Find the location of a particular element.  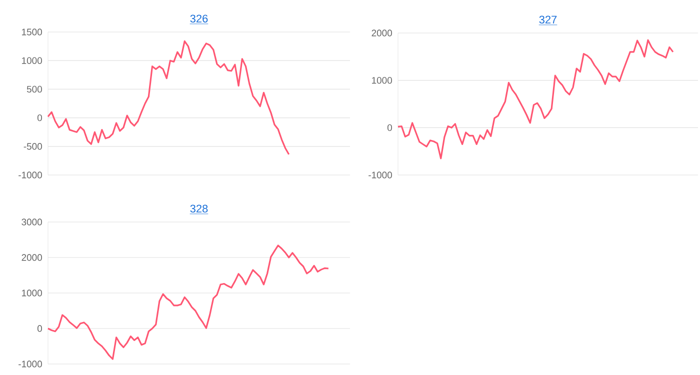

y-tick-label: 500 is located at coordinates (34, 89).